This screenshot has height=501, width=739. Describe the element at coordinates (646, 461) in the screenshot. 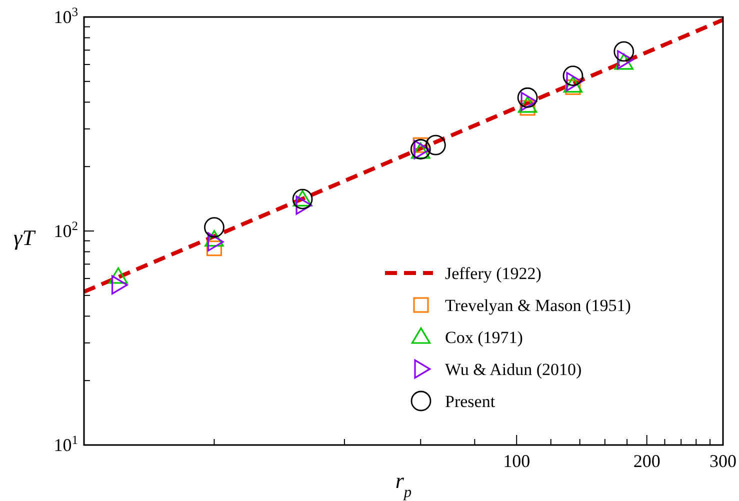

I see `x-tick-label: 200` at that location.